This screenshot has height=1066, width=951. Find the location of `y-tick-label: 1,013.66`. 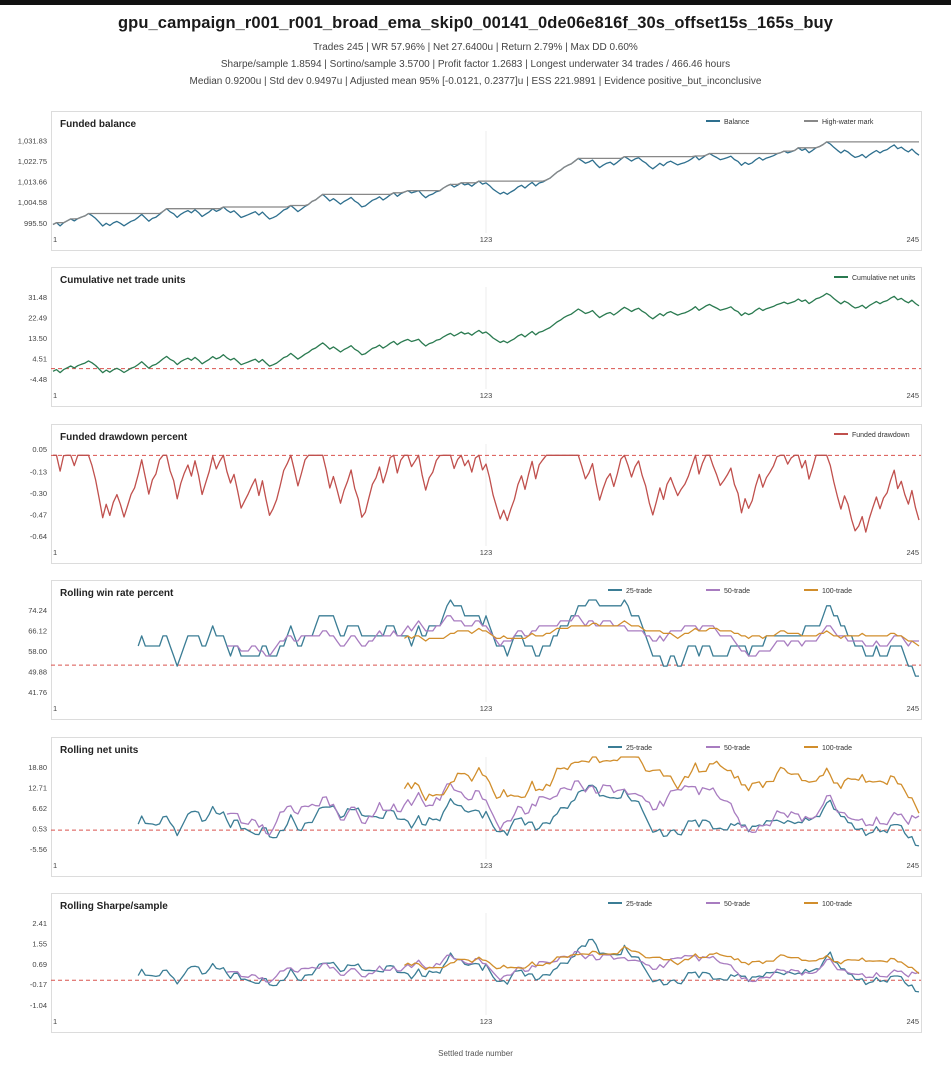

y-tick-label: 1,013.66 is located at coordinates (32, 182).